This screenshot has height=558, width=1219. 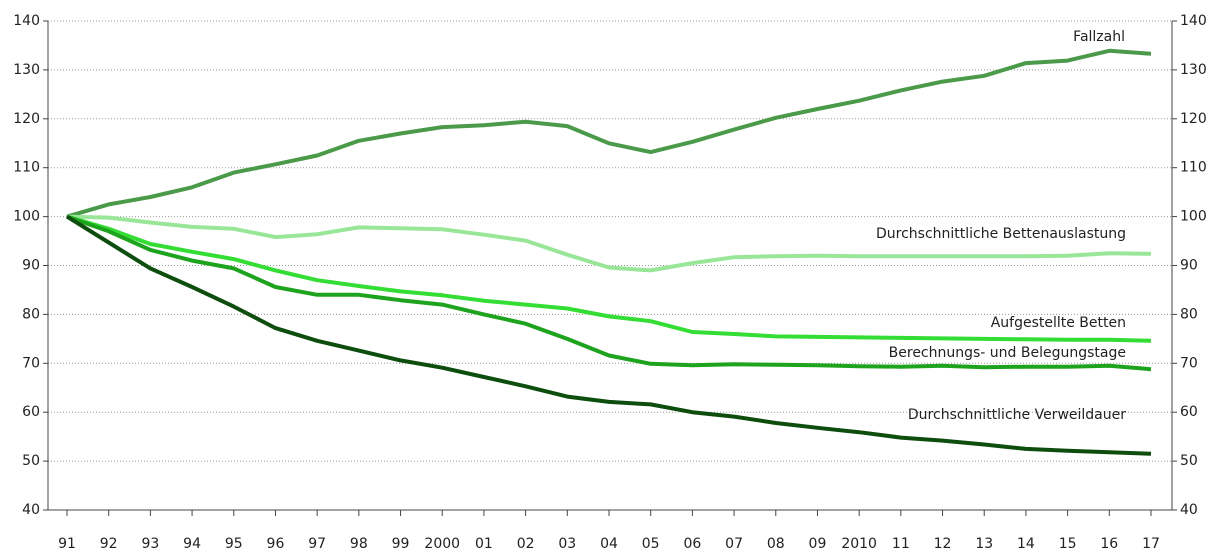 What do you see at coordinates (609, 544) in the screenshot?
I see `x-tick-label: 04` at bounding box center [609, 544].